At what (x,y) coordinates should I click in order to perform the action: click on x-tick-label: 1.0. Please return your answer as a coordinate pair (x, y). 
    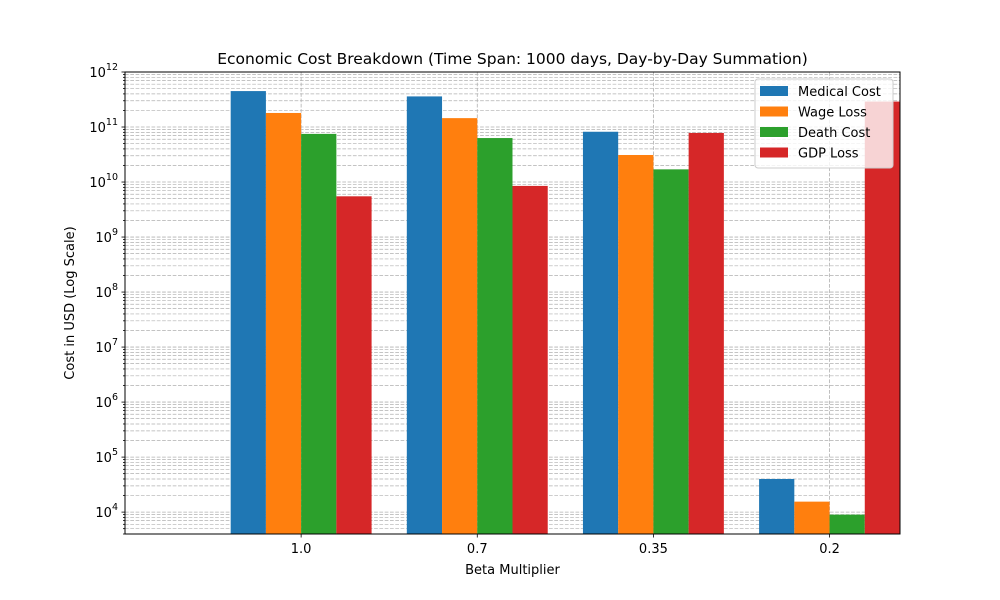
    Looking at the image, I should click on (301, 549).